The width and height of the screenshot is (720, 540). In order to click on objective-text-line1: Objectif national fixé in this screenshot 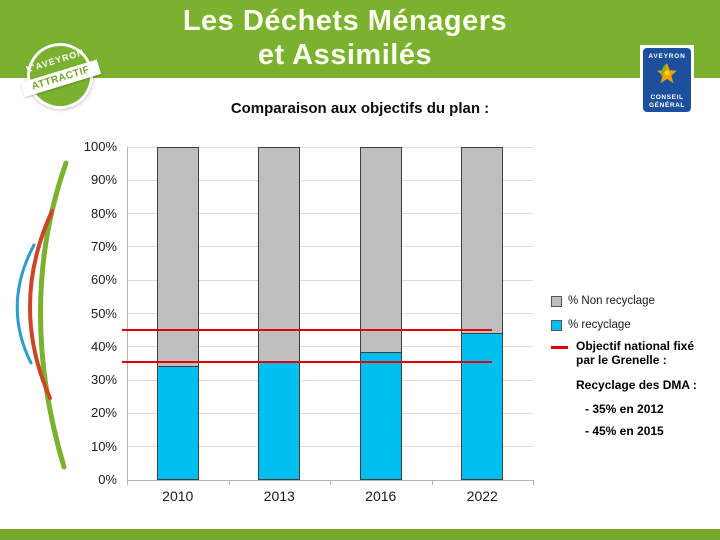, I will do `click(635, 346)`.